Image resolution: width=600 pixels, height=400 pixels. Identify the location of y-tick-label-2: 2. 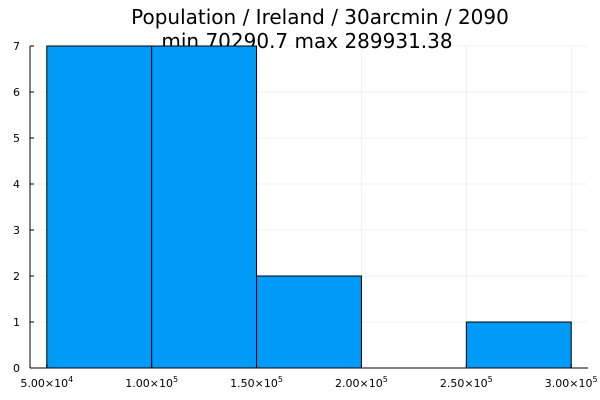
(16, 276).